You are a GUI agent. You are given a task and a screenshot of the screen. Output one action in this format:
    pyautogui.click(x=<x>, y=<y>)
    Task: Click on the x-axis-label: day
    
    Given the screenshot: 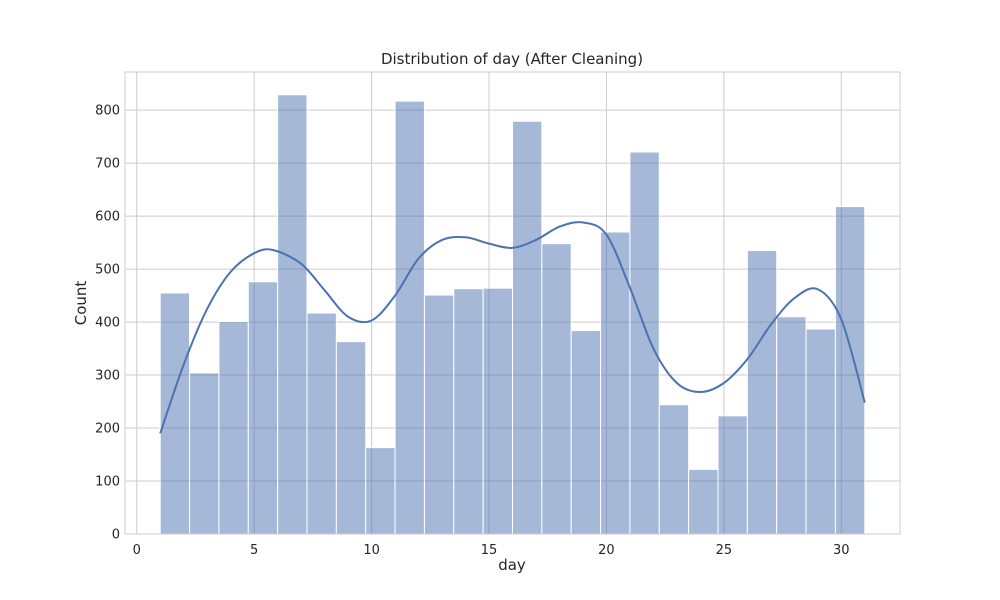 What is the action you would take?
    pyautogui.click(x=512, y=565)
    